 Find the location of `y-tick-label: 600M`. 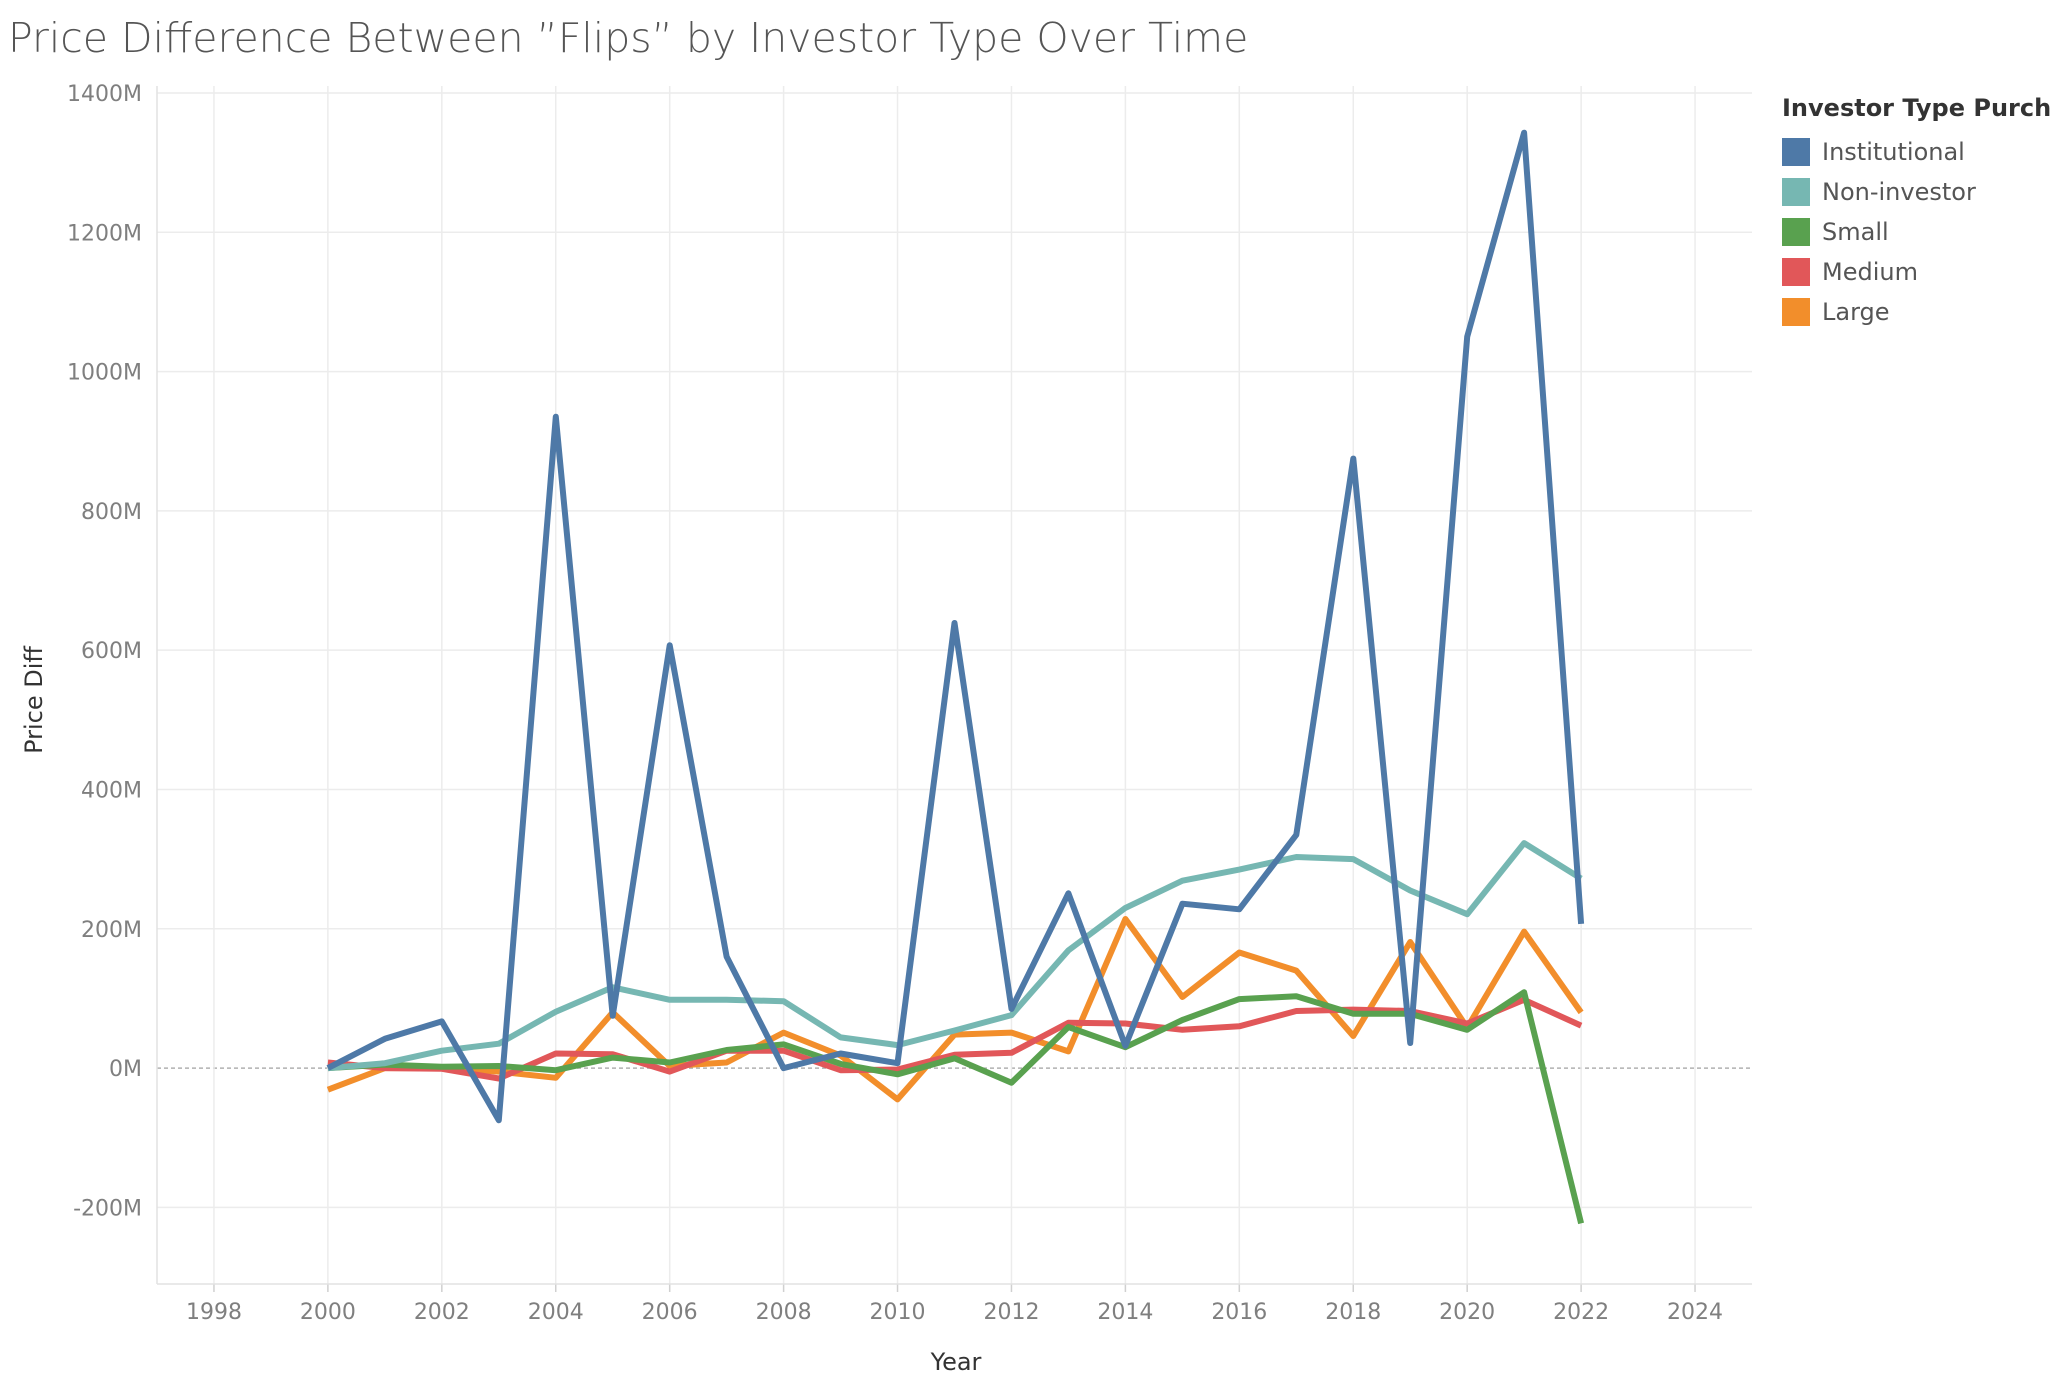

y-tick-label: 600M is located at coordinates (111, 651).